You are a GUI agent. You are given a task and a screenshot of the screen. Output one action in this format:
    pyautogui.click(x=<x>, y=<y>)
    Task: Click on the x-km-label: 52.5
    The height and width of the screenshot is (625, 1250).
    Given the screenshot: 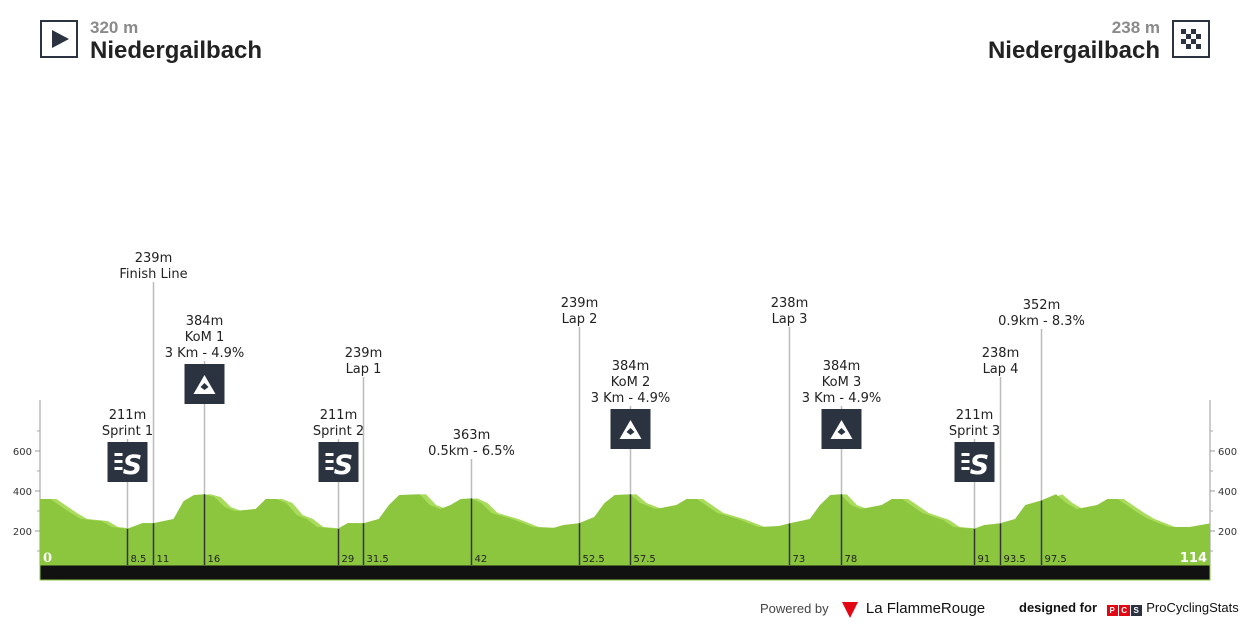 What is the action you would take?
    pyautogui.click(x=594, y=559)
    